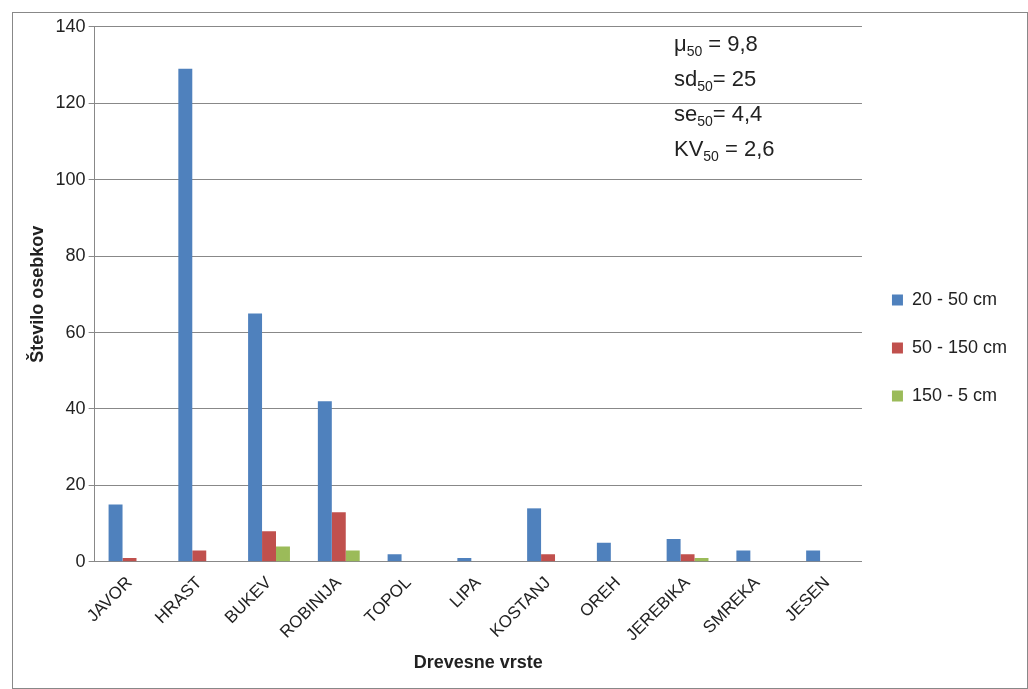  What do you see at coordinates (70, 25) in the screenshot?
I see `y-tick-label: 140` at bounding box center [70, 25].